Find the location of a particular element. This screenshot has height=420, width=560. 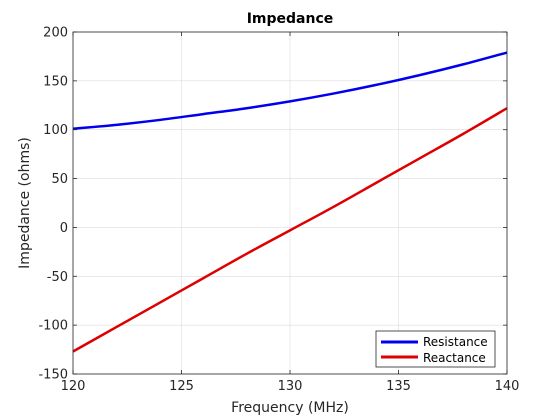

chart-title: Impedance is located at coordinates (290, 19).